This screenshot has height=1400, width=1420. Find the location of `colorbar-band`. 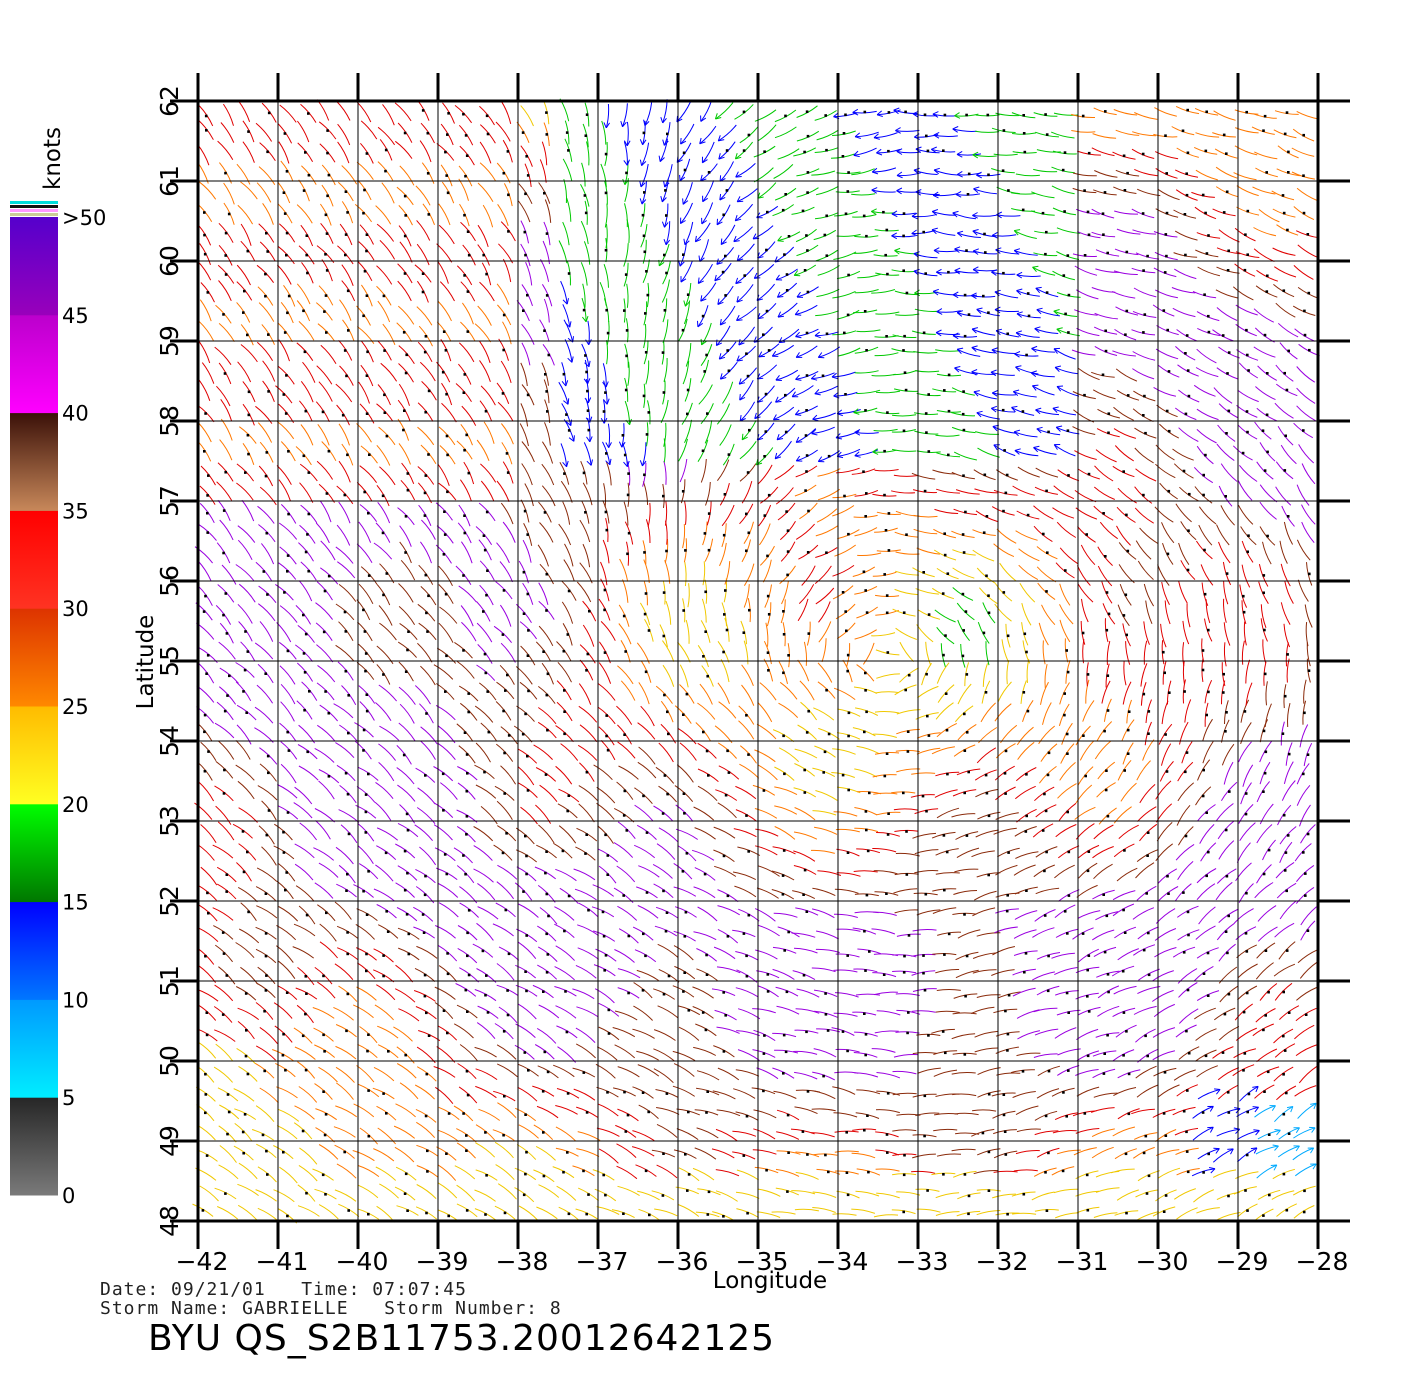

colorbar-band is located at coordinates (34, 755).